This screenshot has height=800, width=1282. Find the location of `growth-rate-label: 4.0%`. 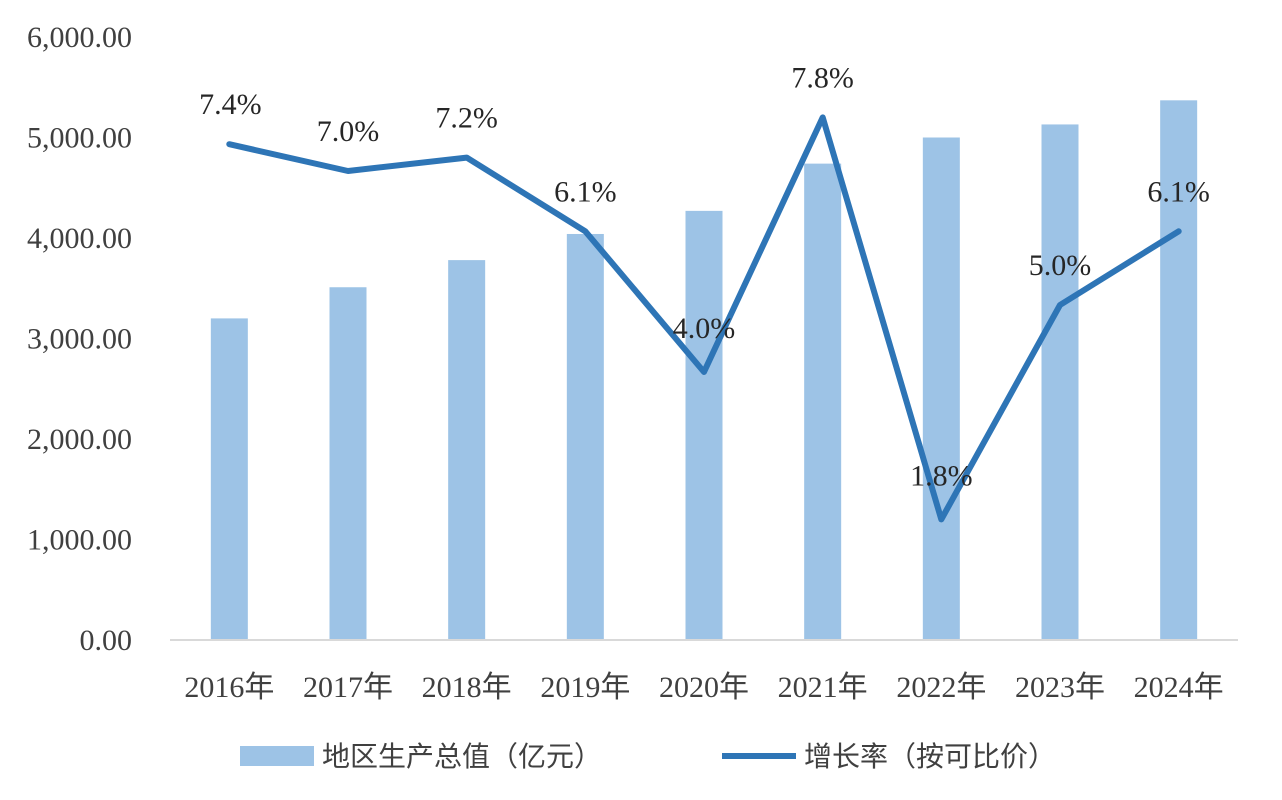

growth-rate-label: 4.0% is located at coordinates (704, 328).